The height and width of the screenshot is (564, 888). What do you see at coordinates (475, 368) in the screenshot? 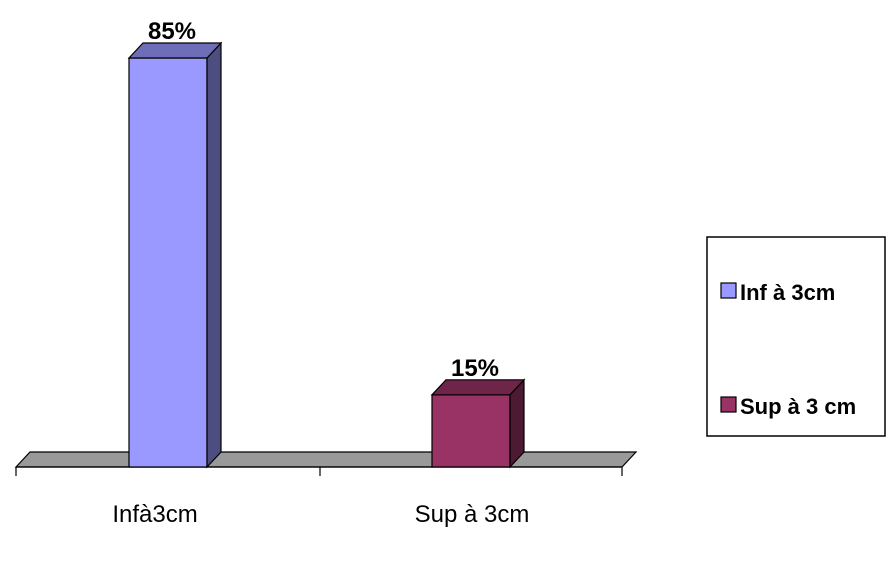
I see `data-label: 15%` at bounding box center [475, 368].